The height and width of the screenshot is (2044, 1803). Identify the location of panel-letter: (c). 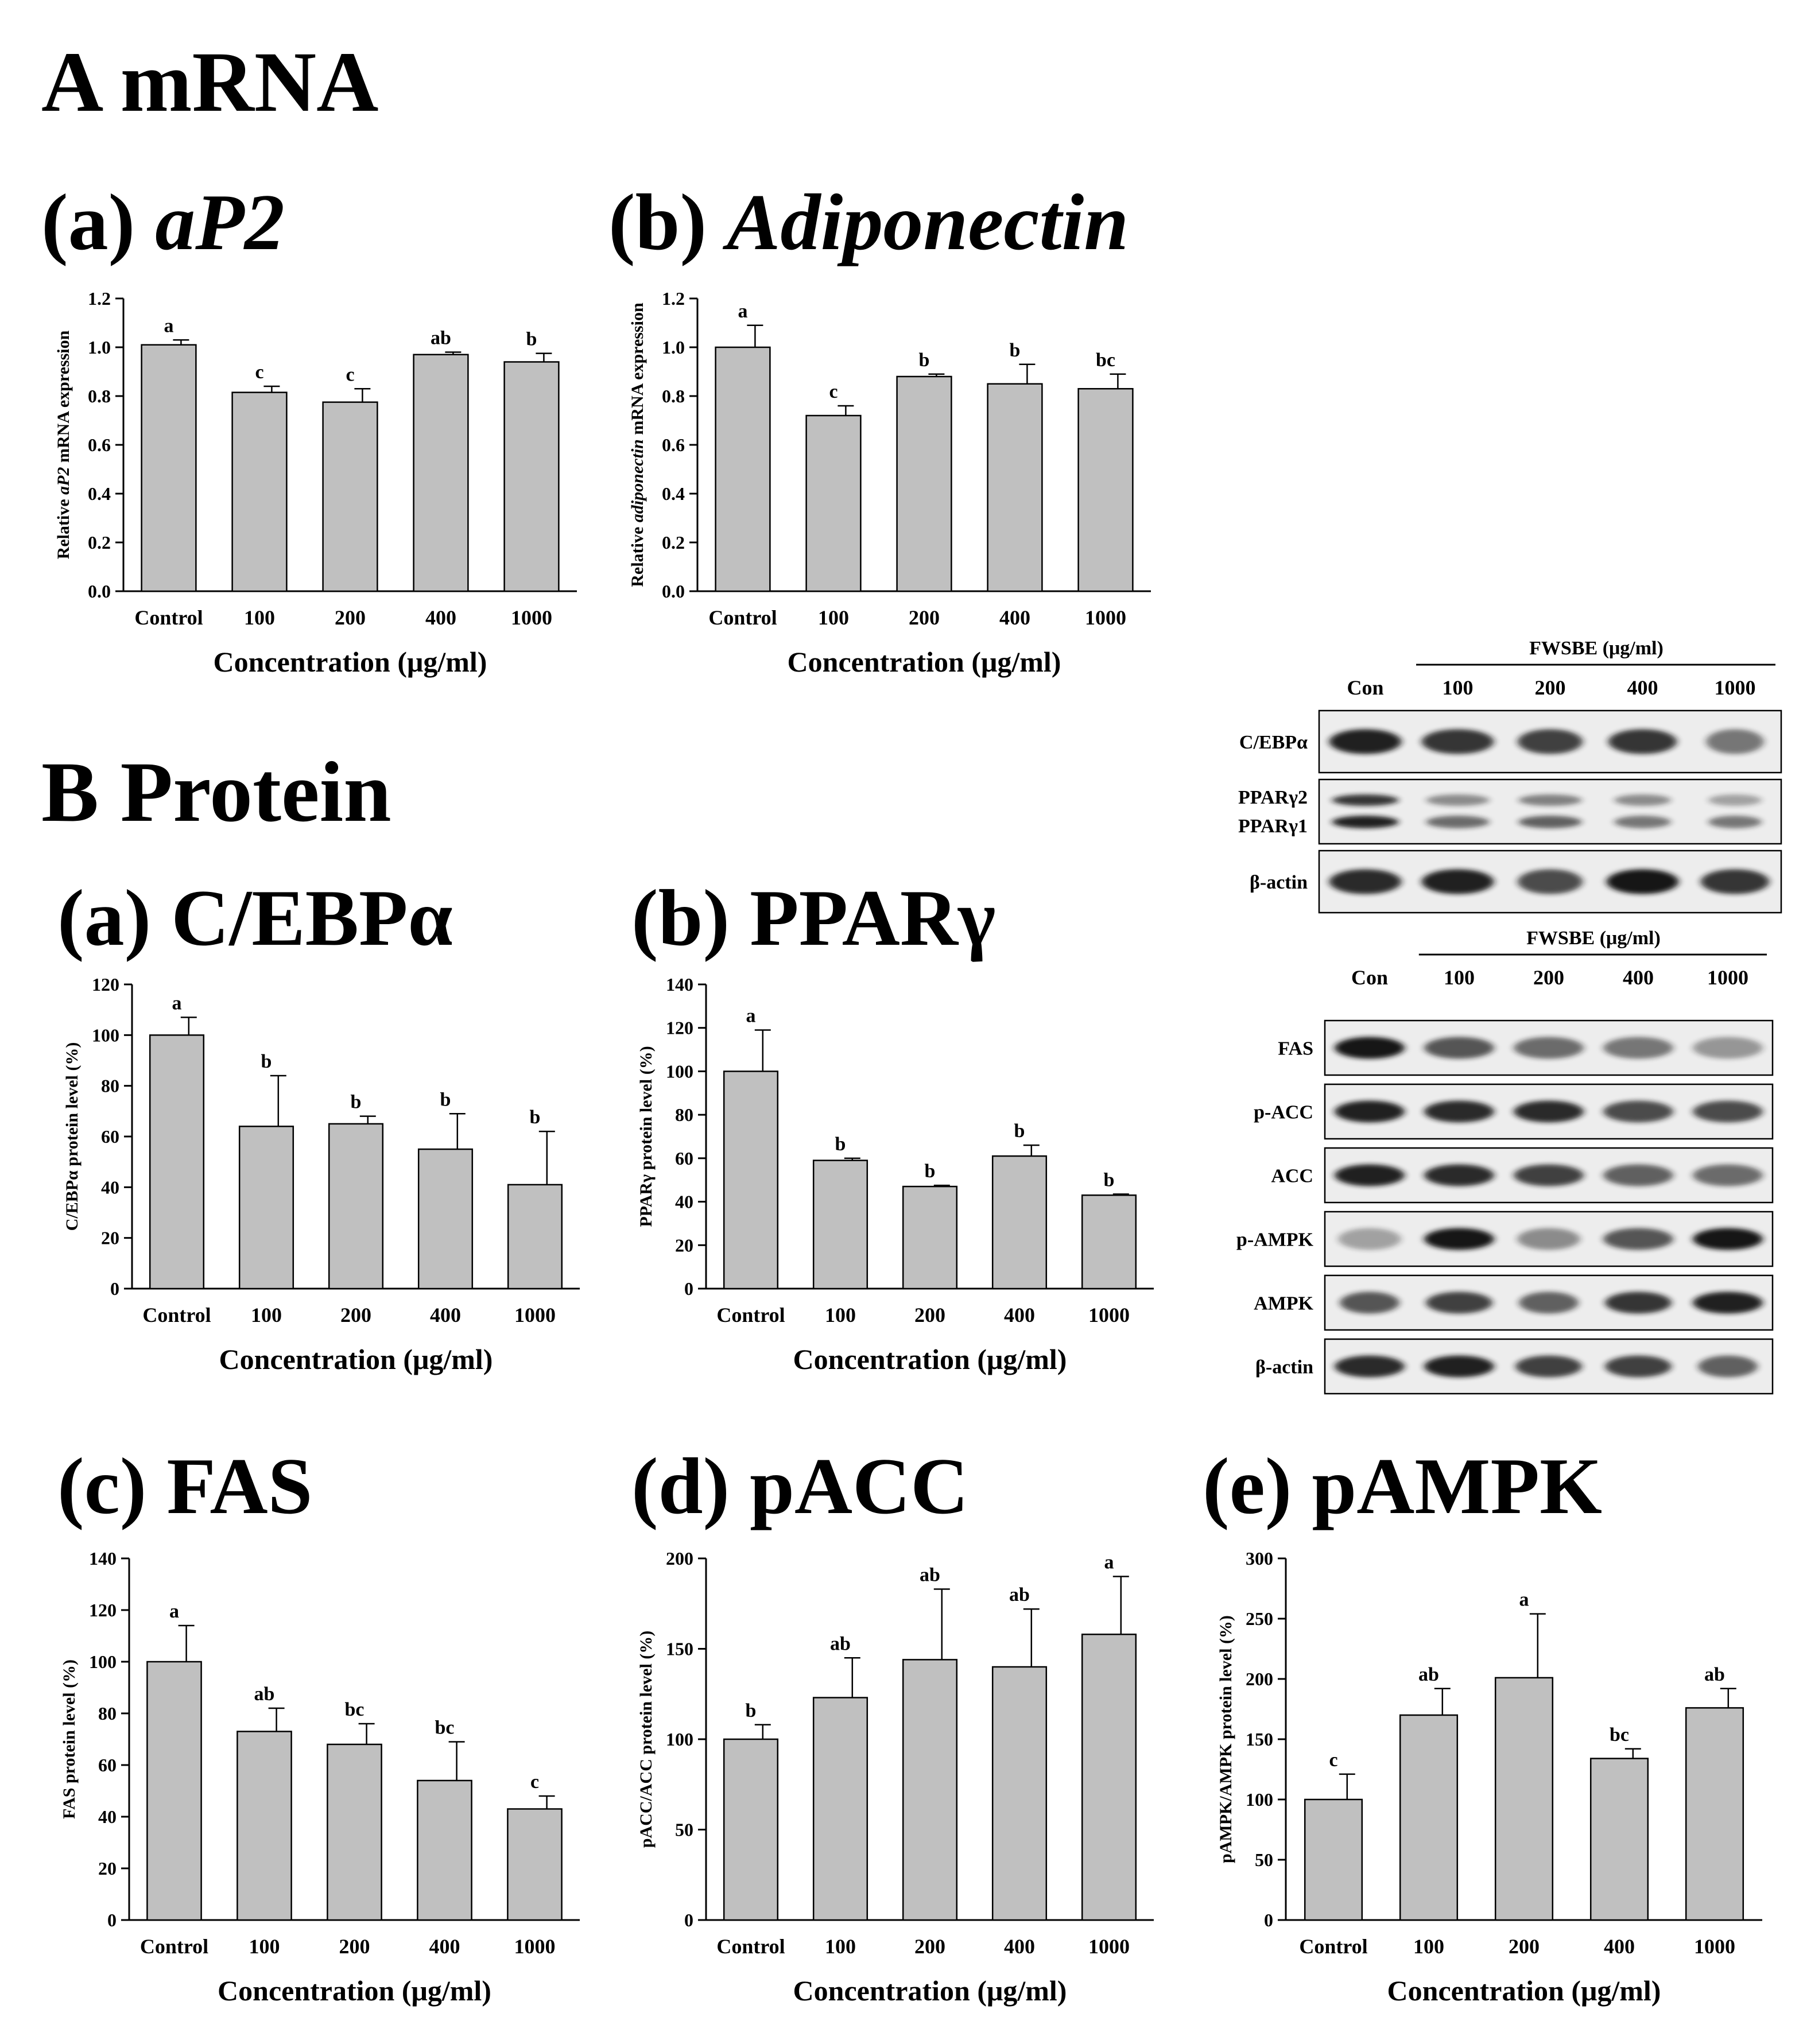
(102, 1487).